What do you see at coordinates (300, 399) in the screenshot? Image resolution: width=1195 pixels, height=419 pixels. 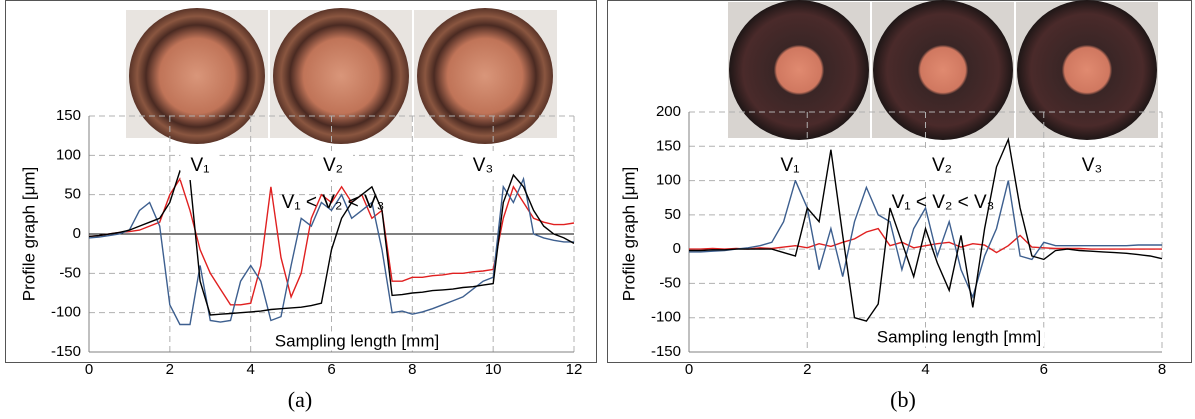 I see `caption: (a)` at bounding box center [300, 399].